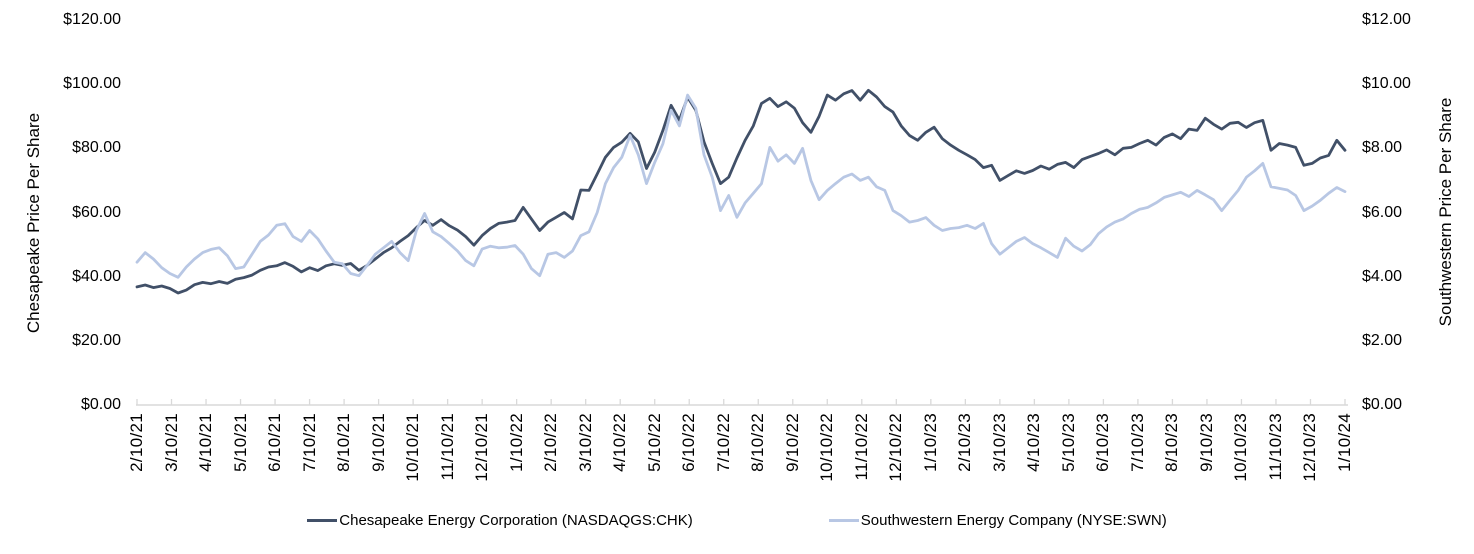  Describe the element at coordinates (1382, 340) in the screenshot. I see `right-axis-tick-label: $2.00` at that location.